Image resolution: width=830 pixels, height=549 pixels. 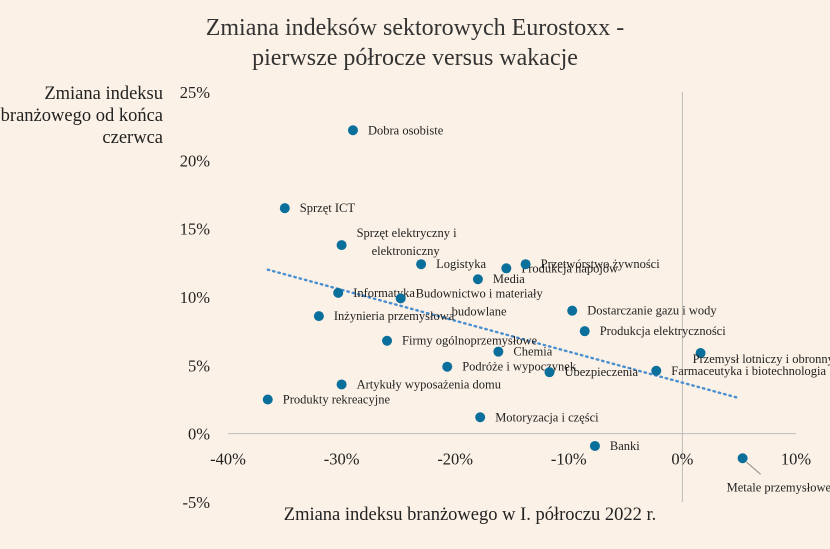 I want to click on point-label: Dobra osobiste, so click(x=406, y=130).